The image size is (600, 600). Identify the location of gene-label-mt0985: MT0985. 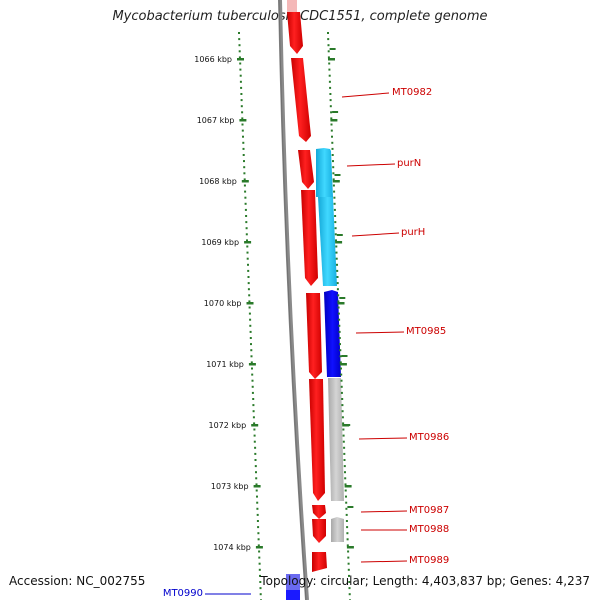
(426, 331).